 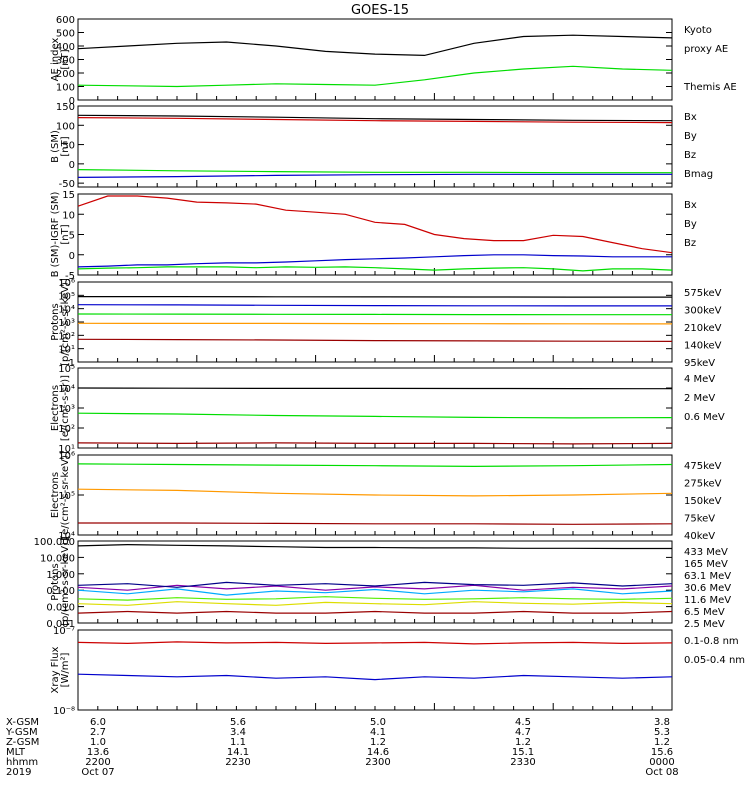 What do you see at coordinates (704, 612) in the screenshot?
I see `legend-entry: 6.5 MeV` at bounding box center [704, 612].